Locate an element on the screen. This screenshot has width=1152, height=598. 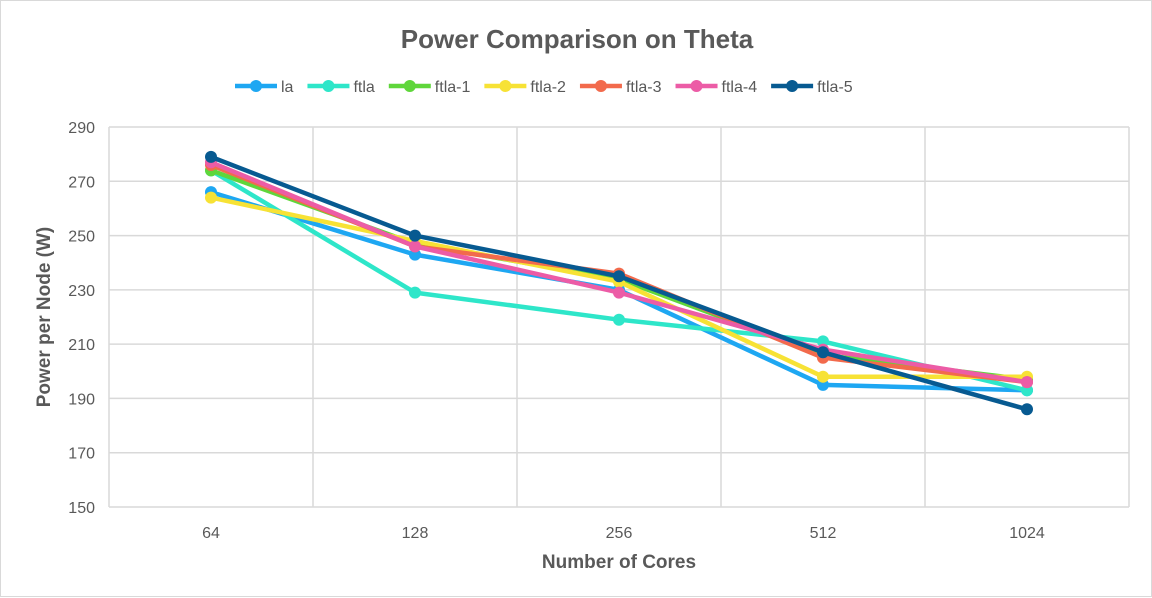
y-tick-label: 190 is located at coordinates (81, 399).